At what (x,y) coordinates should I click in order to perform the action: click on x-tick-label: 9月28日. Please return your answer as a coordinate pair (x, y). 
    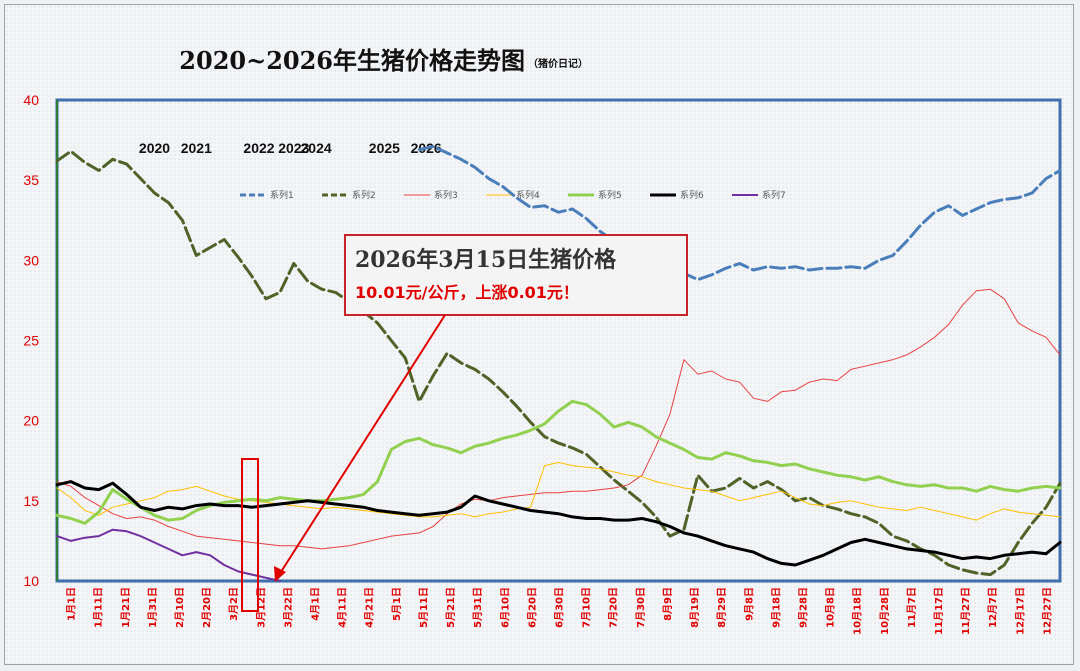
    Looking at the image, I should click on (803, 607).